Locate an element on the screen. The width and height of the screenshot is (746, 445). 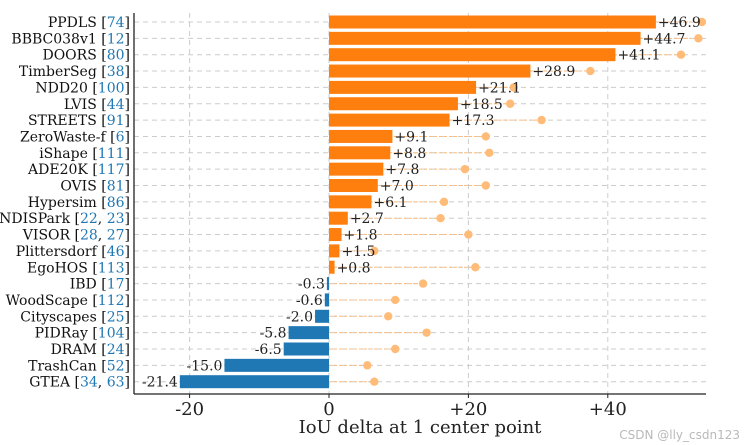
category-label: OVIS [81] is located at coordinates (95, 187).